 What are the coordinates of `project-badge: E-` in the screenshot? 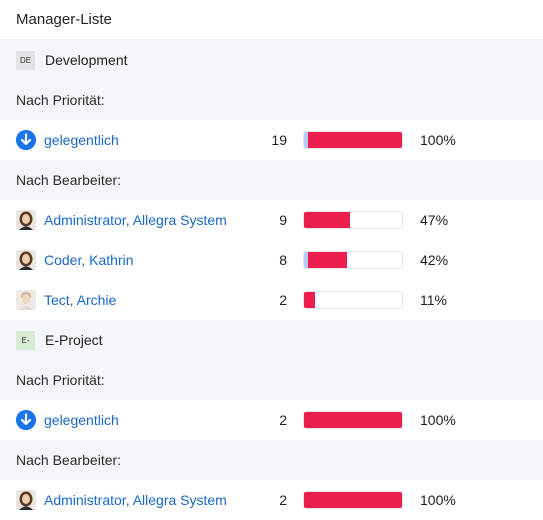 It's located at (25, 340).